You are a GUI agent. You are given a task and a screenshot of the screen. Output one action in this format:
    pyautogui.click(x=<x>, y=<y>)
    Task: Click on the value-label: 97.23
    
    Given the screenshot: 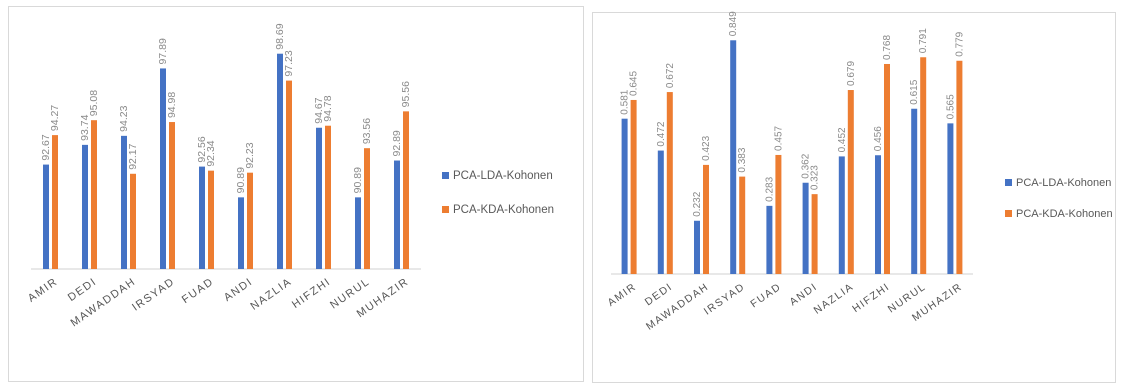 What is the action you would take?
    pyautogui.click(x=289, y=63)
    